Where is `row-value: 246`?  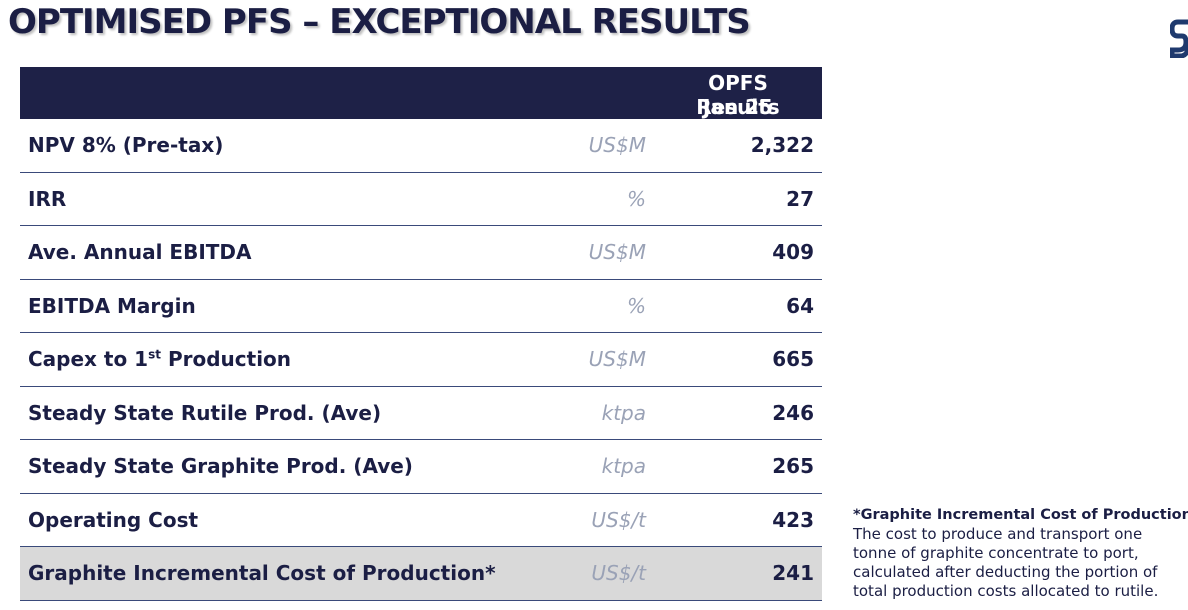
row-value: 246 is located at coordinates (793, 412).